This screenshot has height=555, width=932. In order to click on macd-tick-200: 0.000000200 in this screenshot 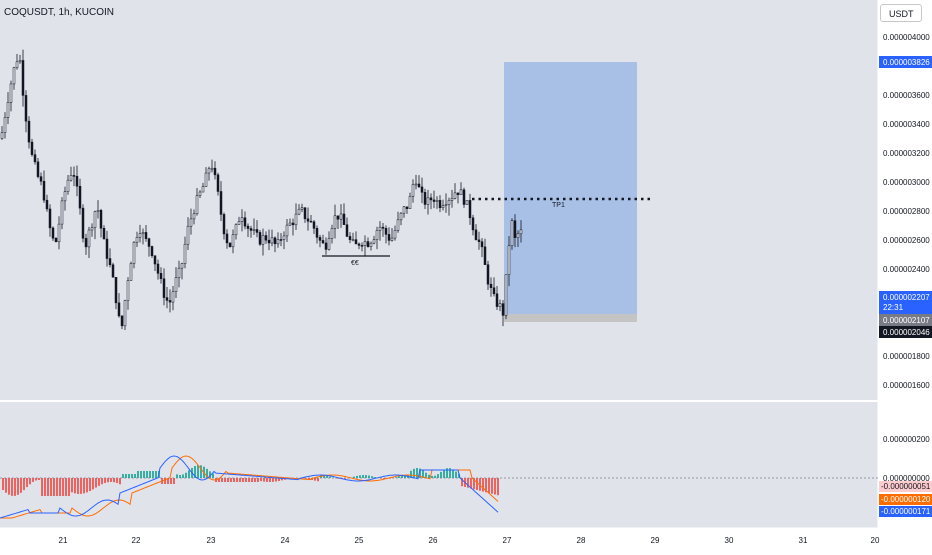, I will do `click(906, 439)`.